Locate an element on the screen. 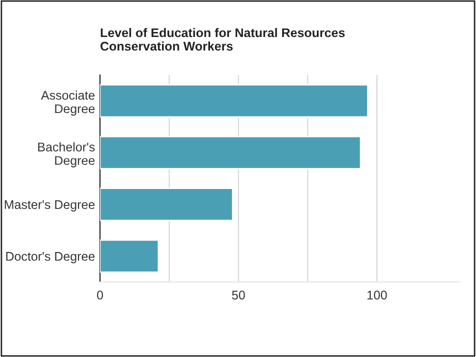 Image resolution: width=476 pixels, height=357 pixels. x-tick-label: 0 is located at coordinates (100, 295).